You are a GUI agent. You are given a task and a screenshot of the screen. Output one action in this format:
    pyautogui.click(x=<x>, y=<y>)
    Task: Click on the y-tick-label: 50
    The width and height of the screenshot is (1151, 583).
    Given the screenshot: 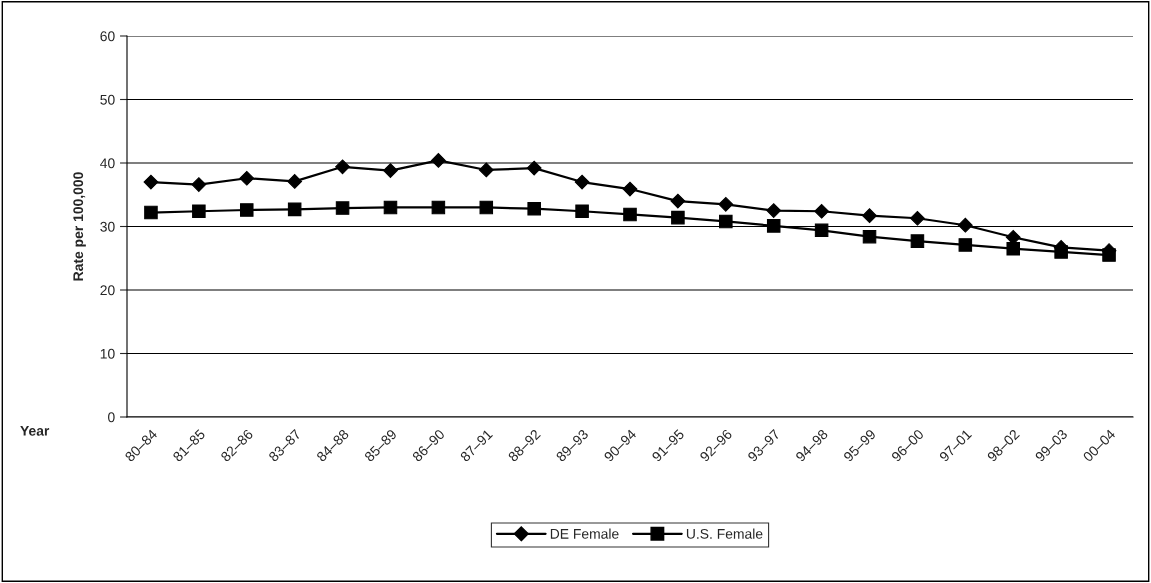 What is the action you would take?
    pyautogui.click(x=107, y=99)
    